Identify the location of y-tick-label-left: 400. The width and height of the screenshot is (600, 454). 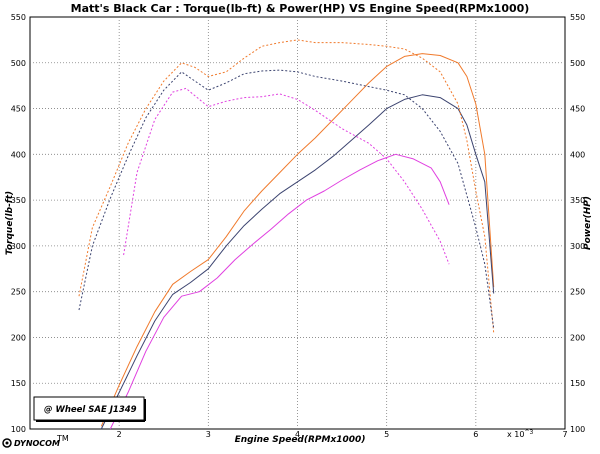
(18, 154).